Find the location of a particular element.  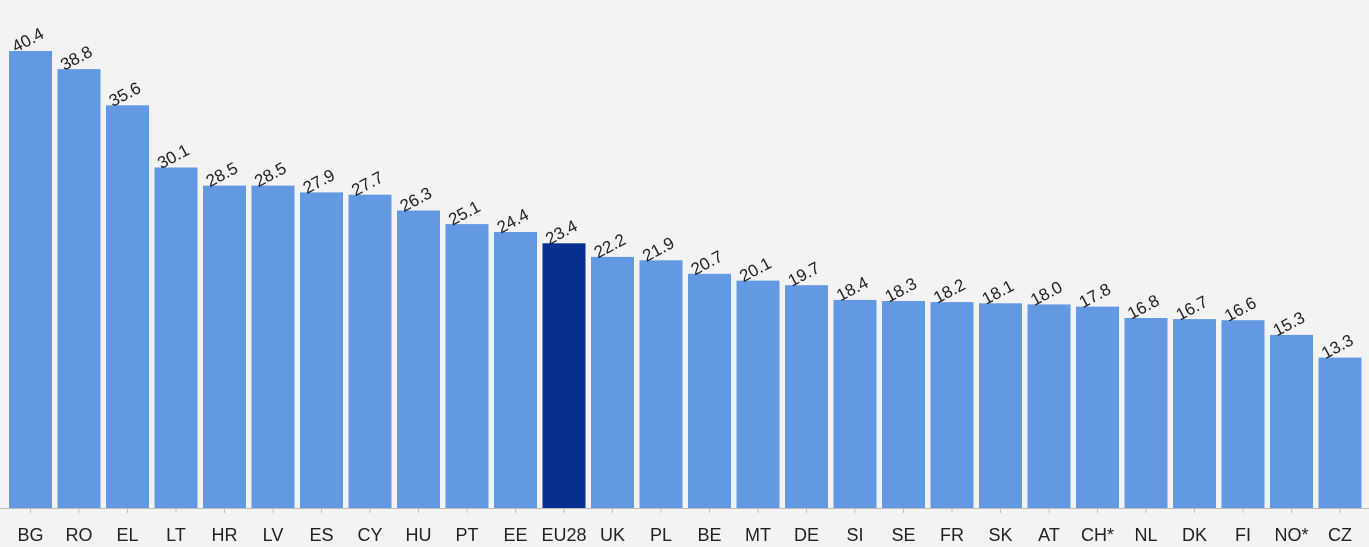

x-tick-label: EL is located at coordinates (127, 535).